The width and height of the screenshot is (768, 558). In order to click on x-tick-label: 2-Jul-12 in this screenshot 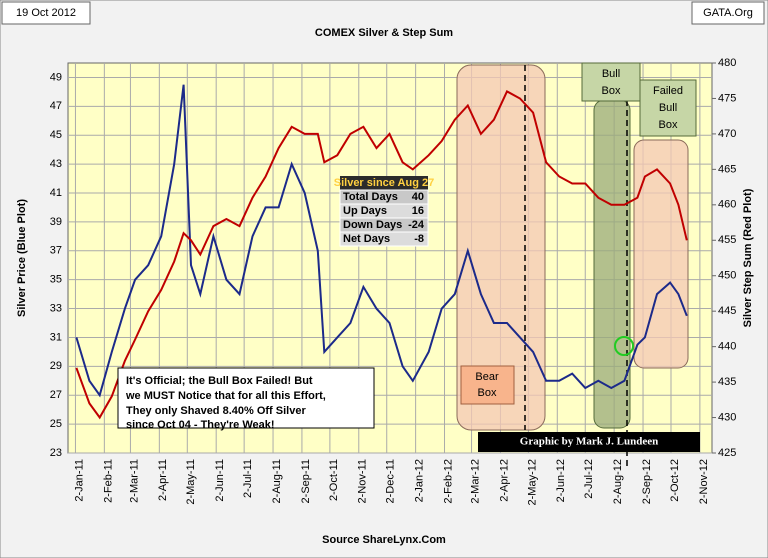, I will do `click(589, 479)`.